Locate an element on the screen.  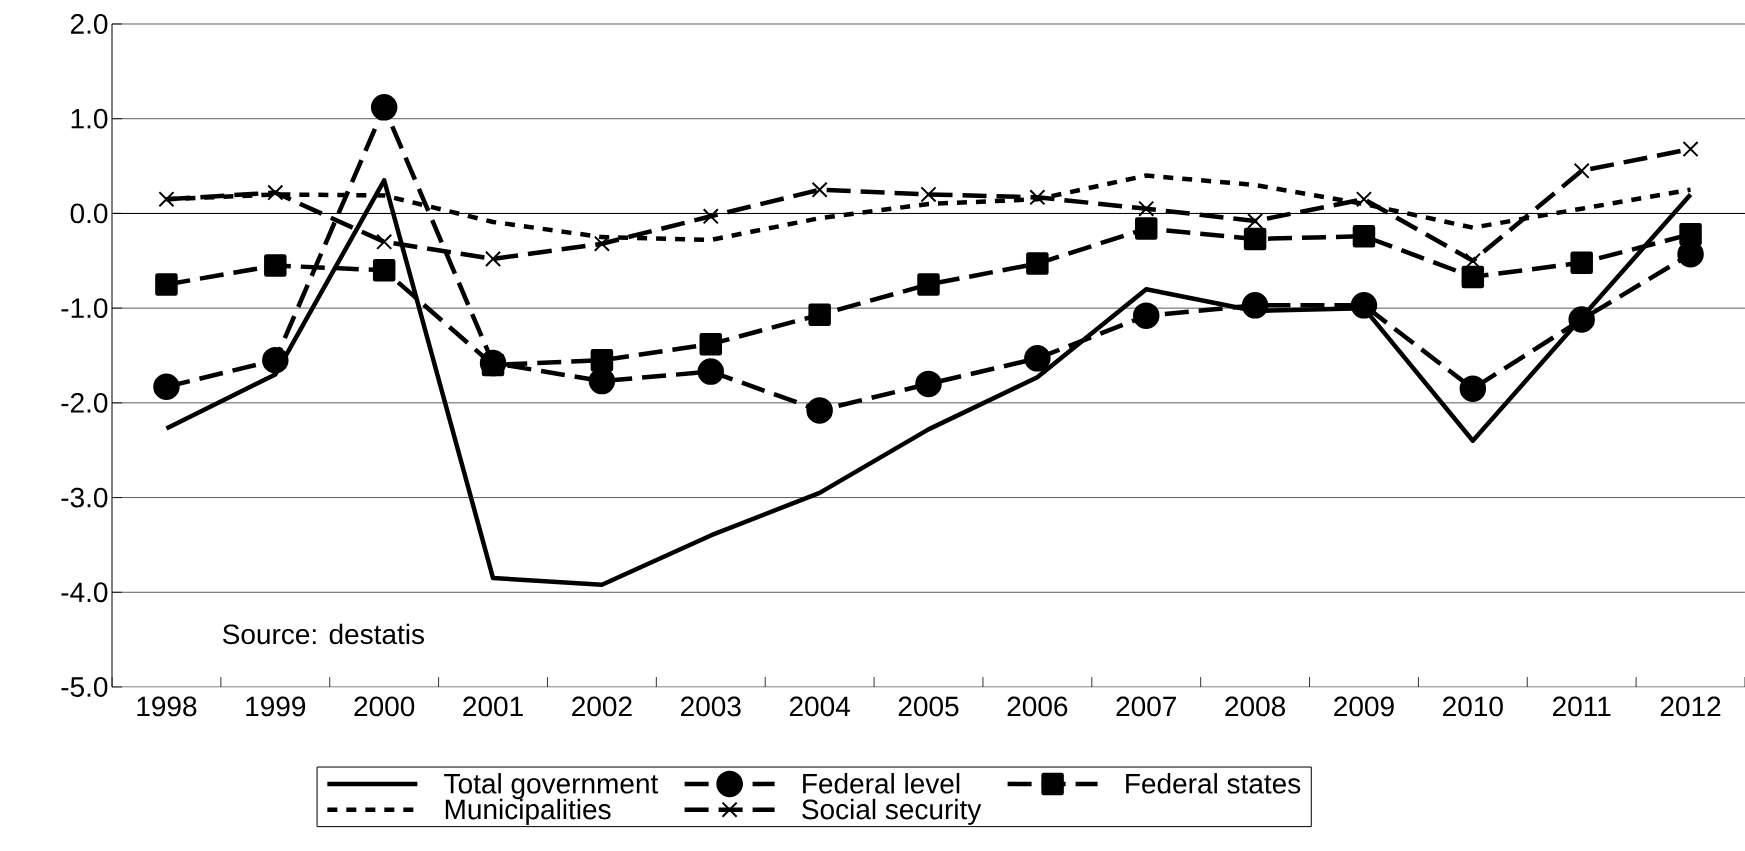
y-tick-label: -5.0 is located at coordinates (84, 687).